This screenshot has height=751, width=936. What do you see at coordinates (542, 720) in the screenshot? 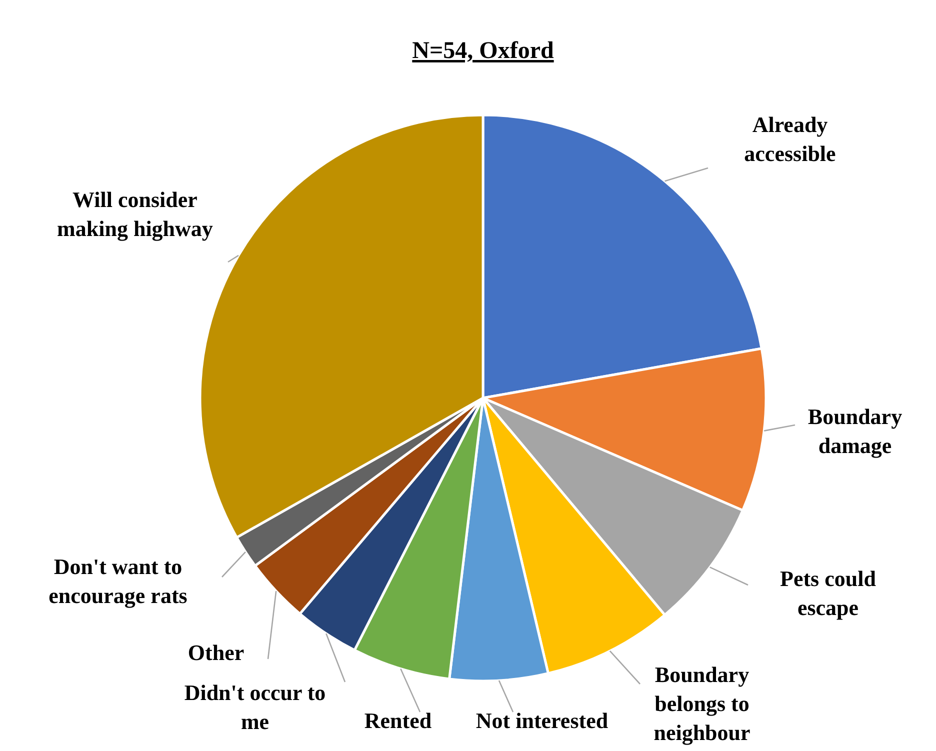
I see `slice-label: Not interested` at bounding box center [542, 720].